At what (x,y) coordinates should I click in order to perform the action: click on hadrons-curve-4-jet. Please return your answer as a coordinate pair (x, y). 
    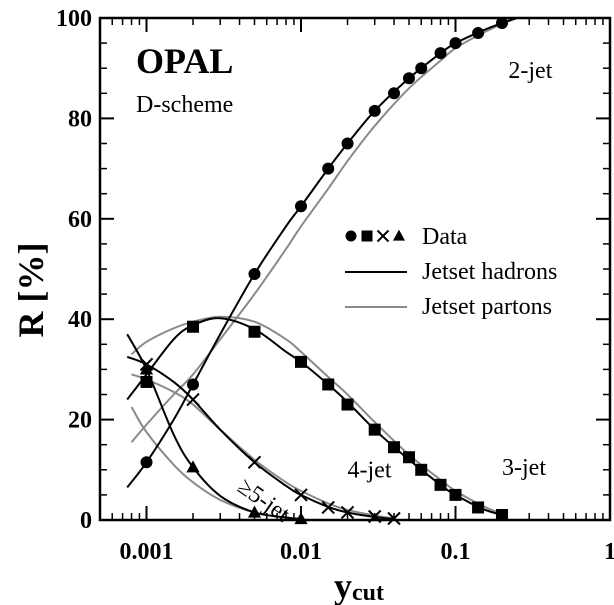
    Looking at the image, I should click on (260, 437).